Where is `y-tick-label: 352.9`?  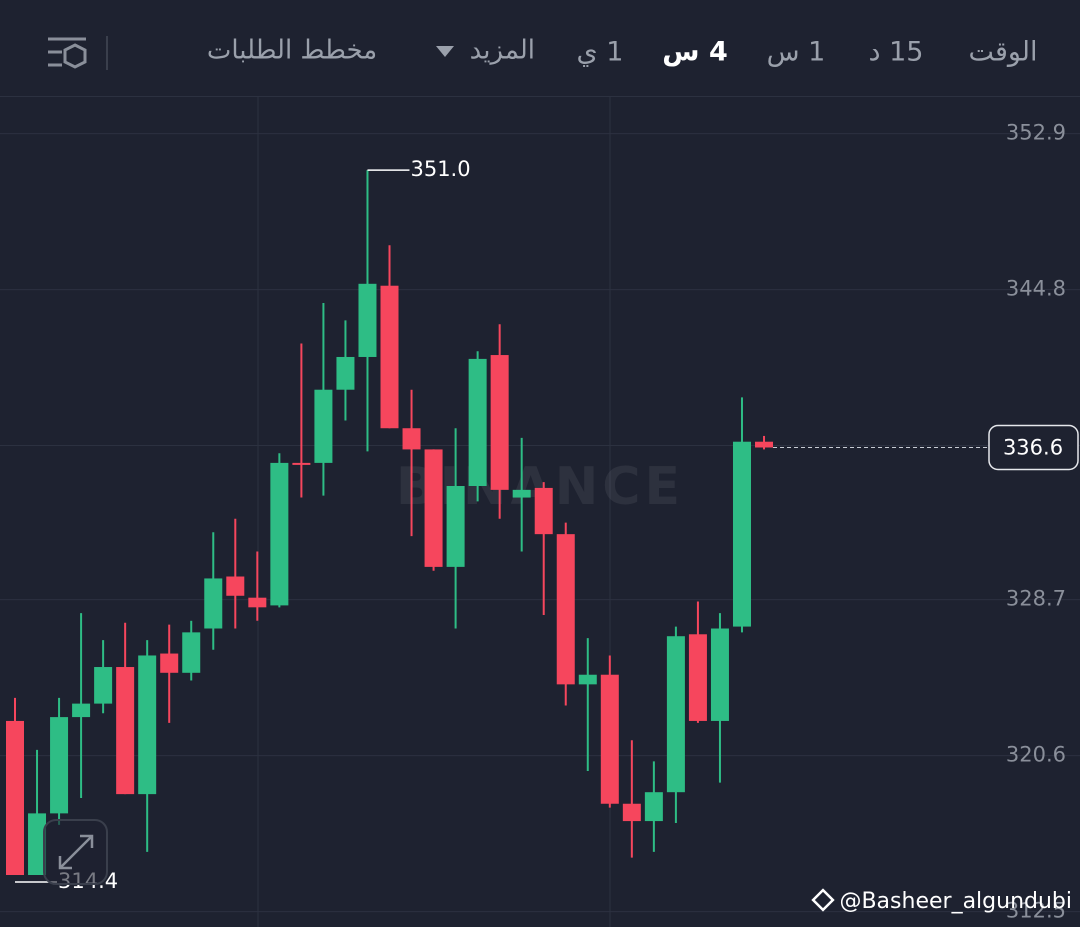
y-tick-label: 352.9 is located at coordinates (1036, 133).